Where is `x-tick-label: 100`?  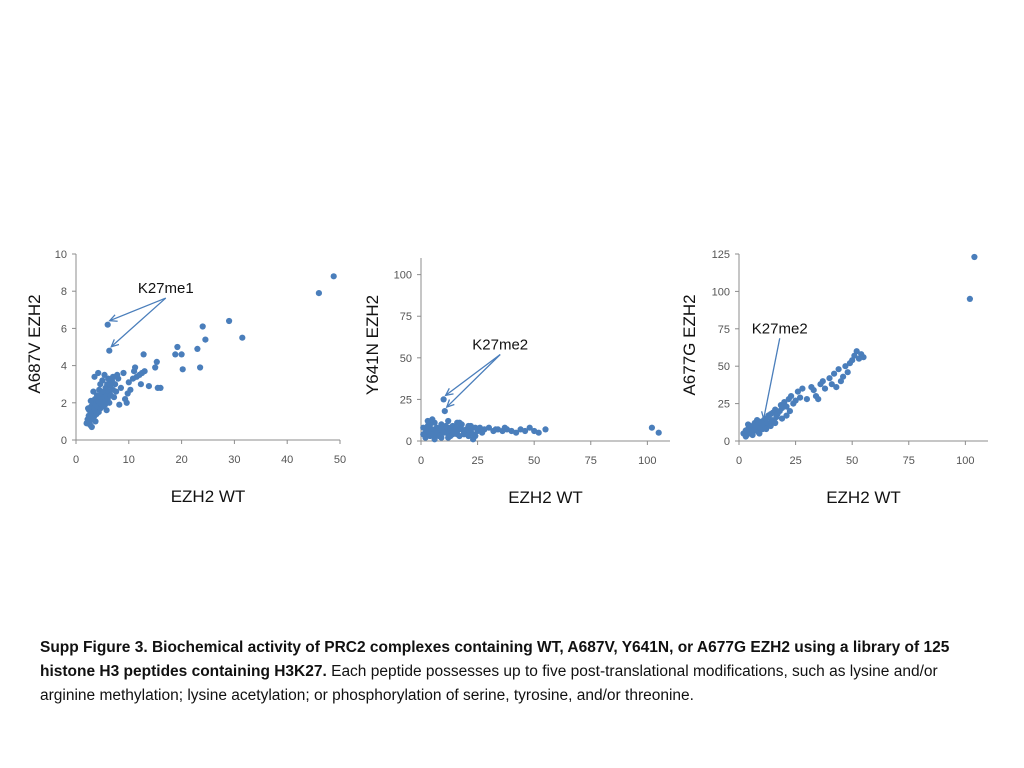 x-tick-label: 100 is located at coordinates (647, 461).